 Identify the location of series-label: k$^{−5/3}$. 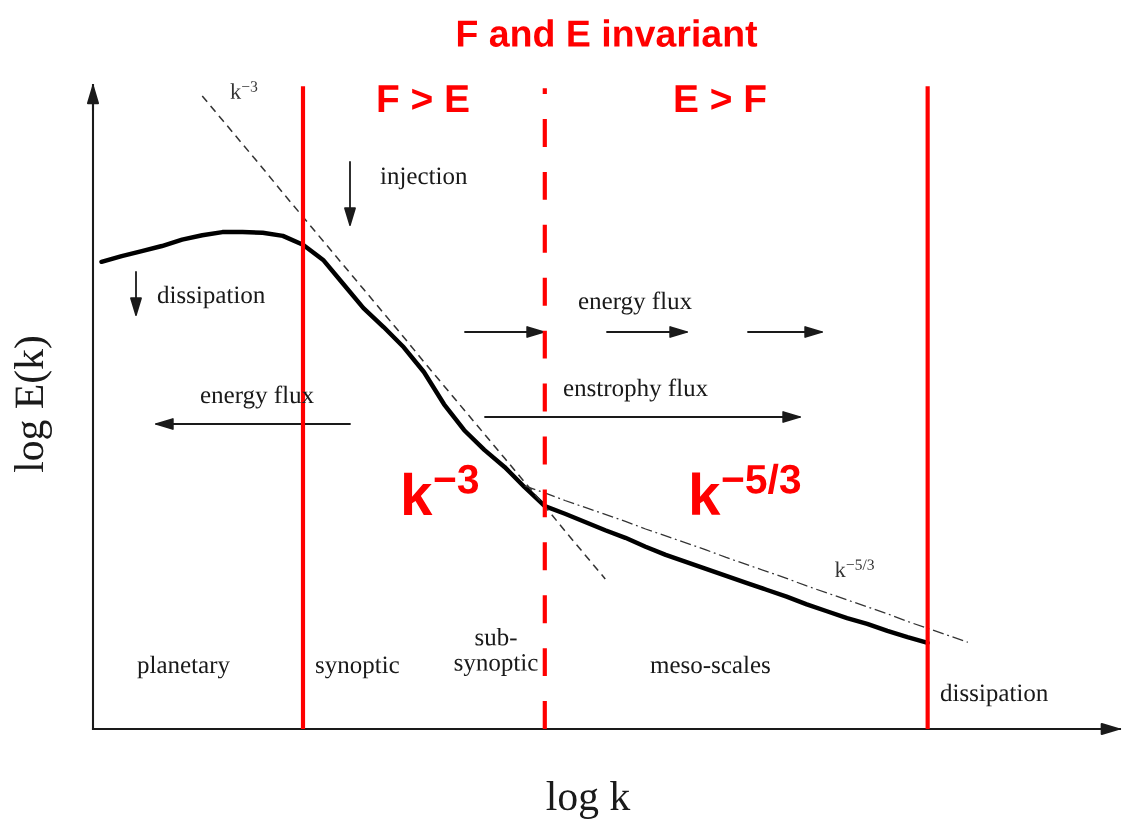
(854, 568).